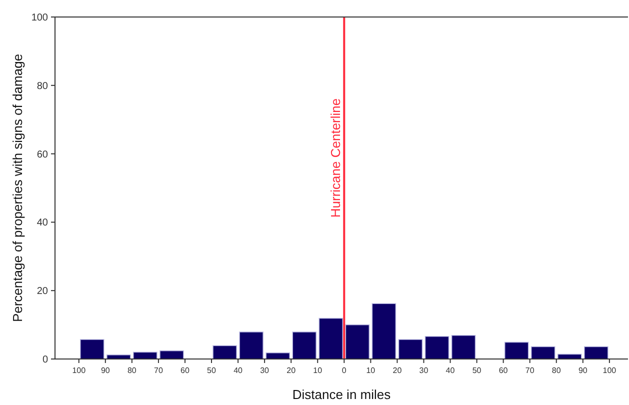  What do you see at coordinates (45, 360) in the screenshot?
I see `y-tick-label: 0` at bounding box center [45, 360].